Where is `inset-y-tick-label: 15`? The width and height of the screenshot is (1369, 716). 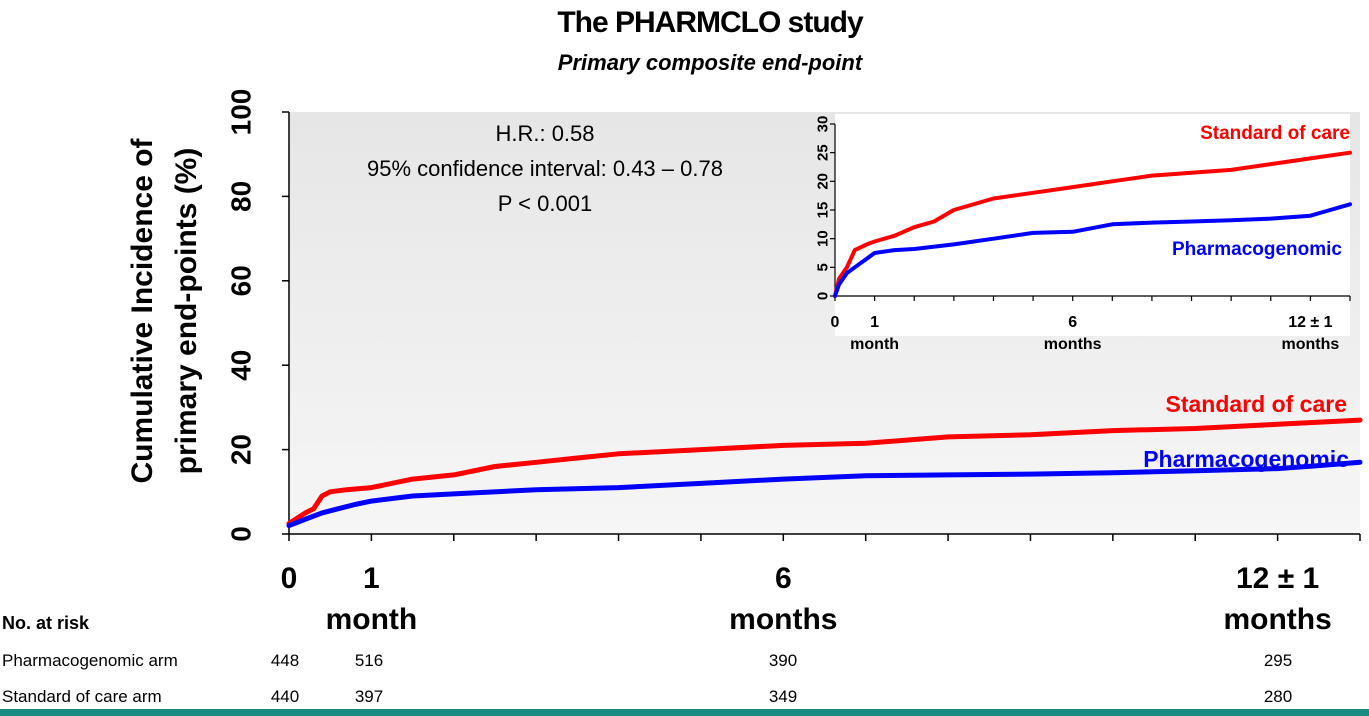 inset-y-tick-label: 15 is located at coordinates (823, 210).